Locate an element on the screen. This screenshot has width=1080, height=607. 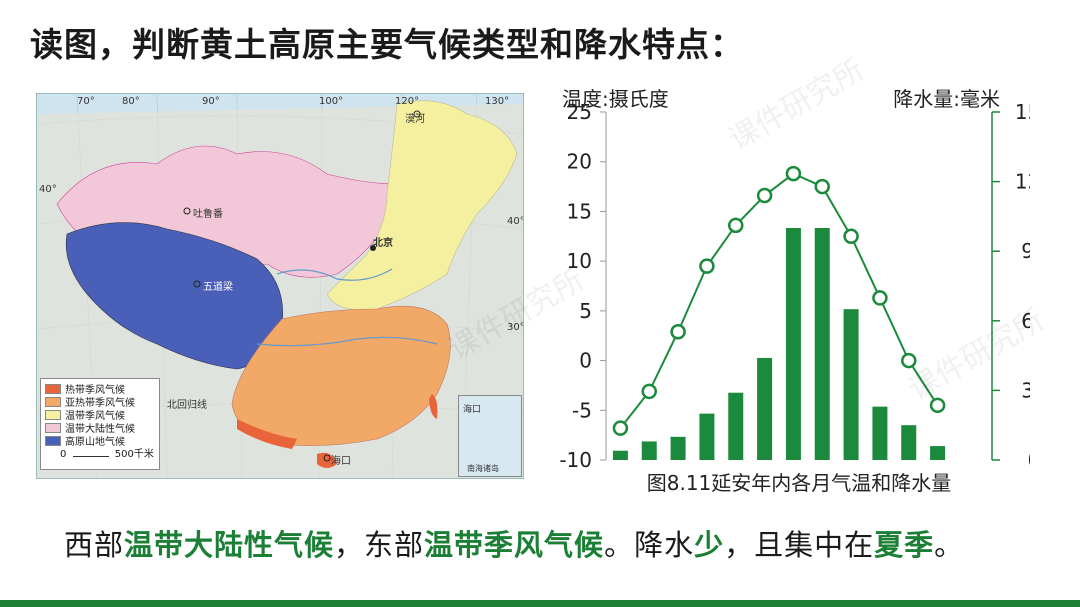
conclusion-part: 。 is located at coordinates (949, 545).